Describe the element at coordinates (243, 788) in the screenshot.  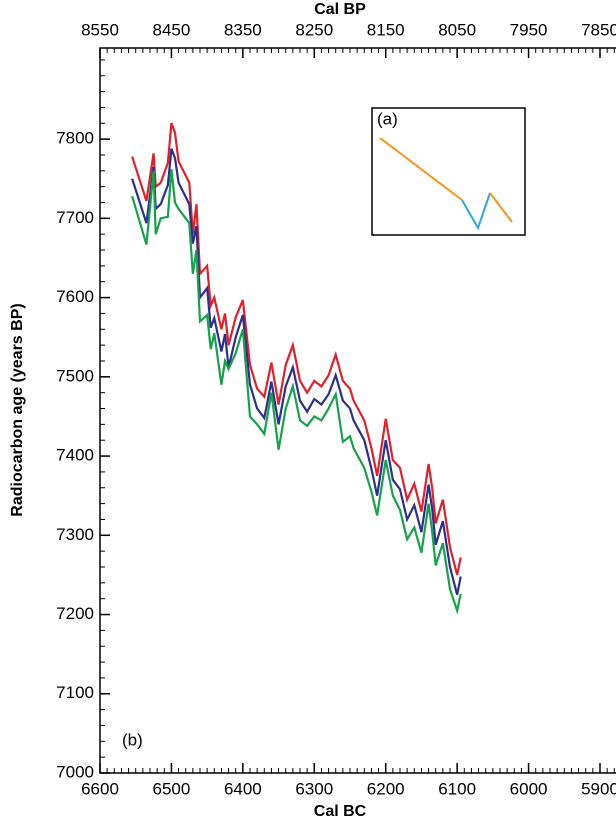
I see `tick-label: 6400` at that location.